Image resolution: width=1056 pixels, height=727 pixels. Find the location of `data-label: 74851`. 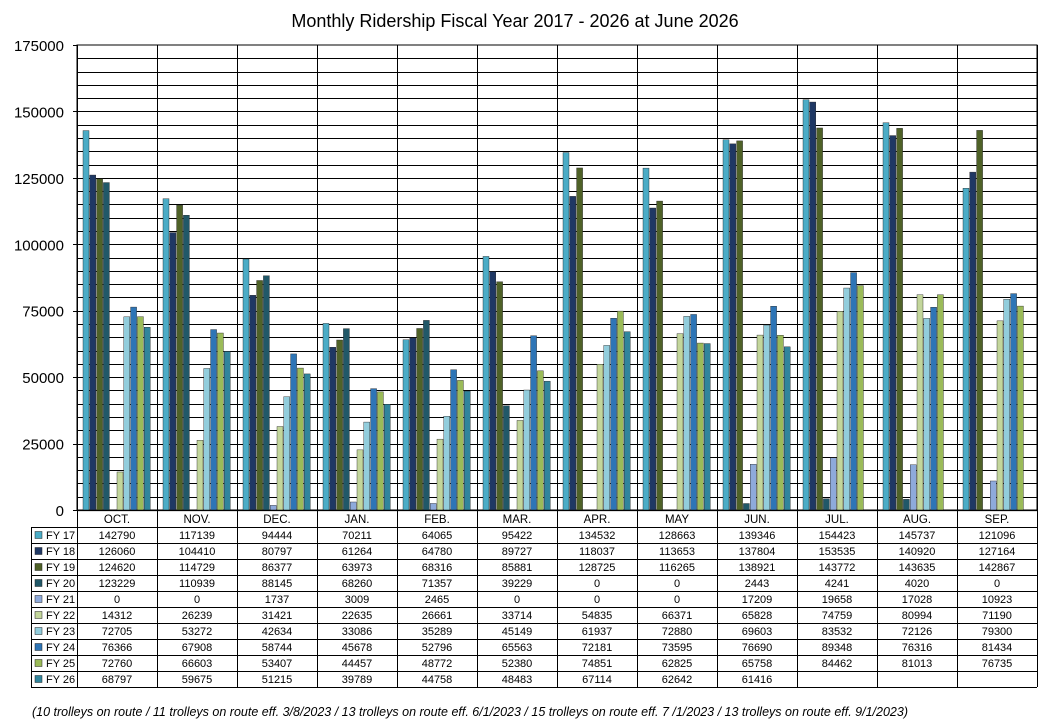

data-label: 74851 is located at coordinates (597, 664).